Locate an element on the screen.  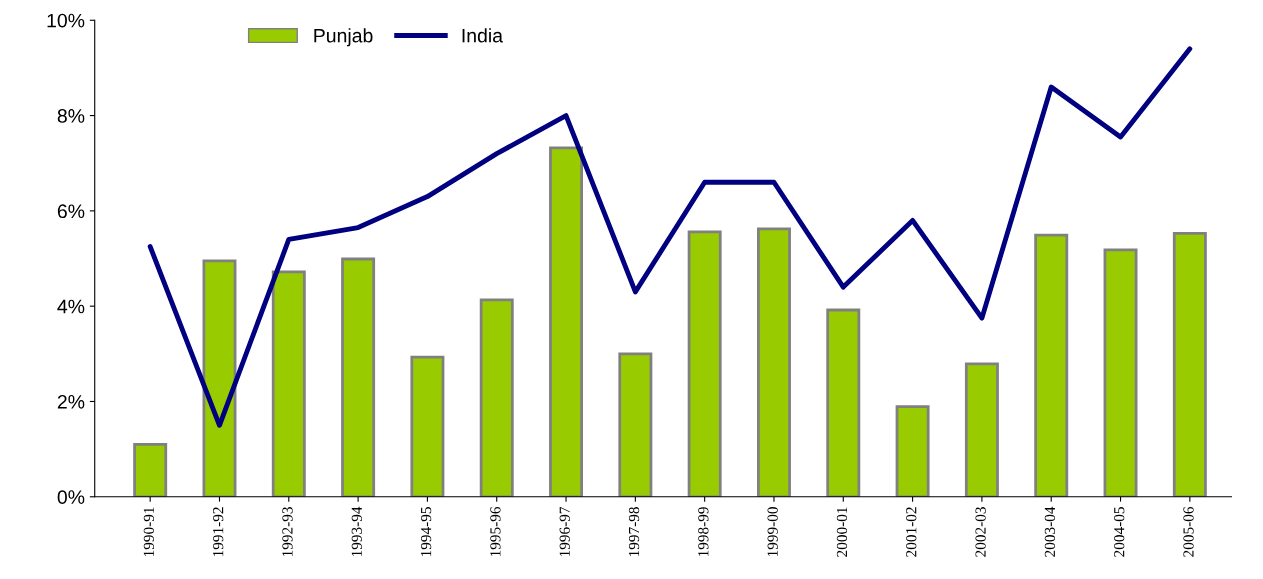
x-tick-label: 1990-91 is located at coordinates (148, 532).